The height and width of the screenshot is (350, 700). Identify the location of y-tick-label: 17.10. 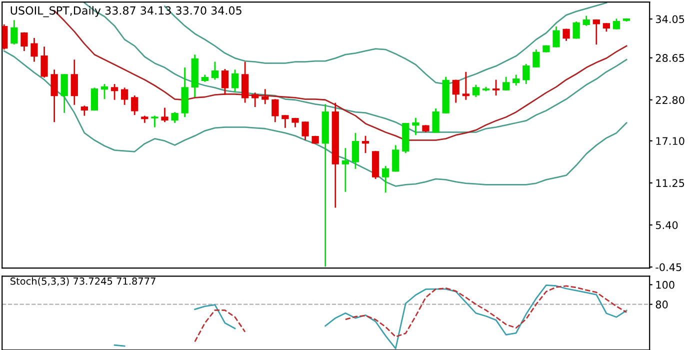
(670, 141).